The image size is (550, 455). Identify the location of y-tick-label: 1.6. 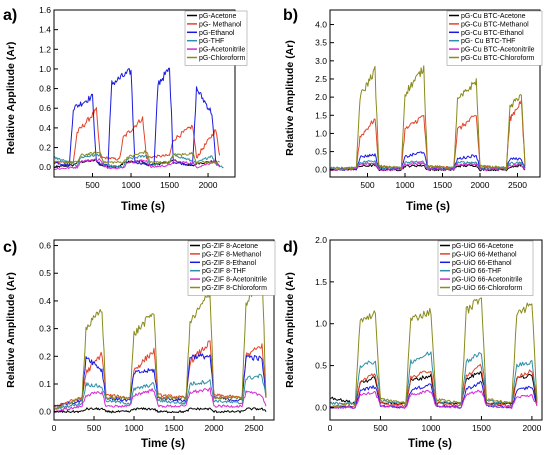
(45, 10).